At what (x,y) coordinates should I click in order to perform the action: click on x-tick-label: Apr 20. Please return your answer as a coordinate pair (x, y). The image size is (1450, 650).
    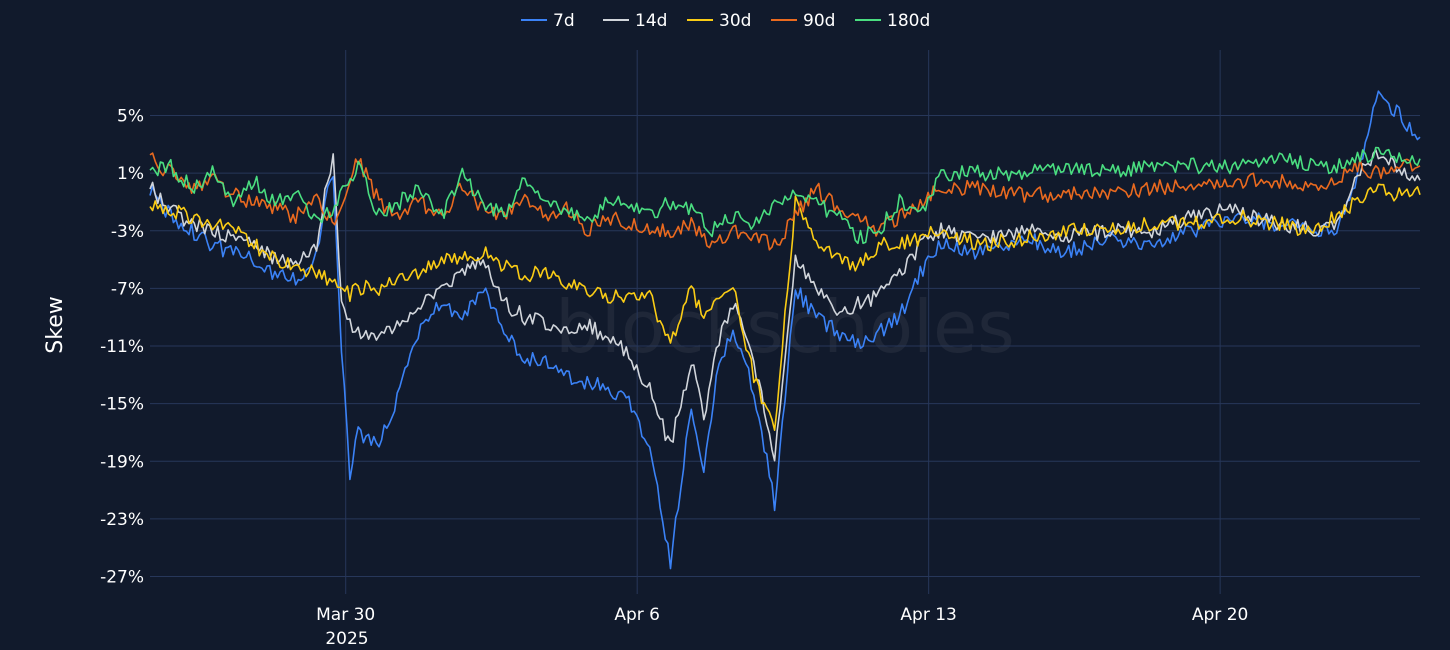
    Looking at the image, I should click on (1220, 615).